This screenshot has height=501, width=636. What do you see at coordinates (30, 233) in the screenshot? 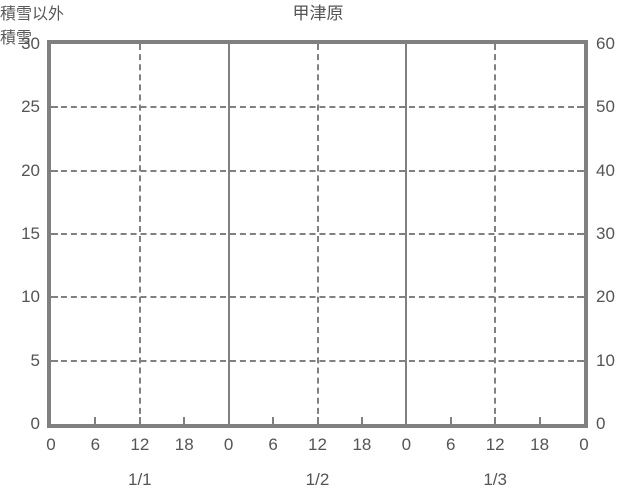
I see `y-axis-tick-label-left: 15` at bounding box center [30, 233].